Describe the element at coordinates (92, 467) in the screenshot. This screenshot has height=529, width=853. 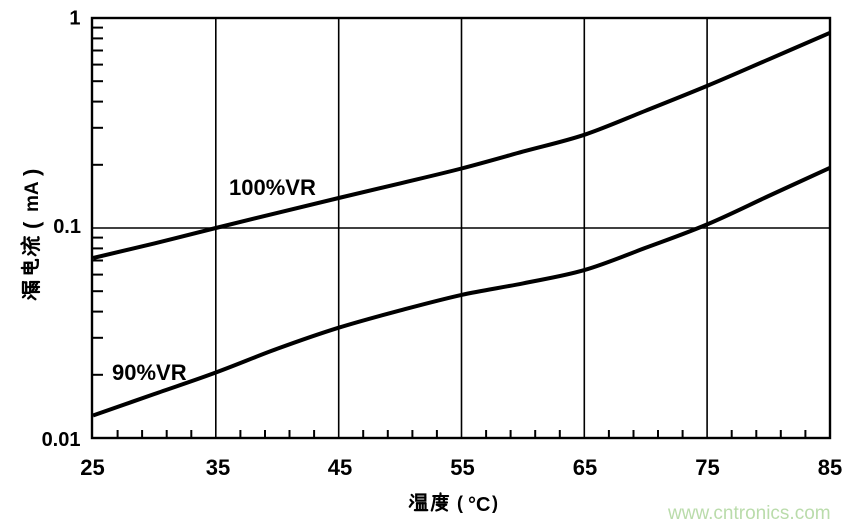
I see `svg-text: 25` at that location.